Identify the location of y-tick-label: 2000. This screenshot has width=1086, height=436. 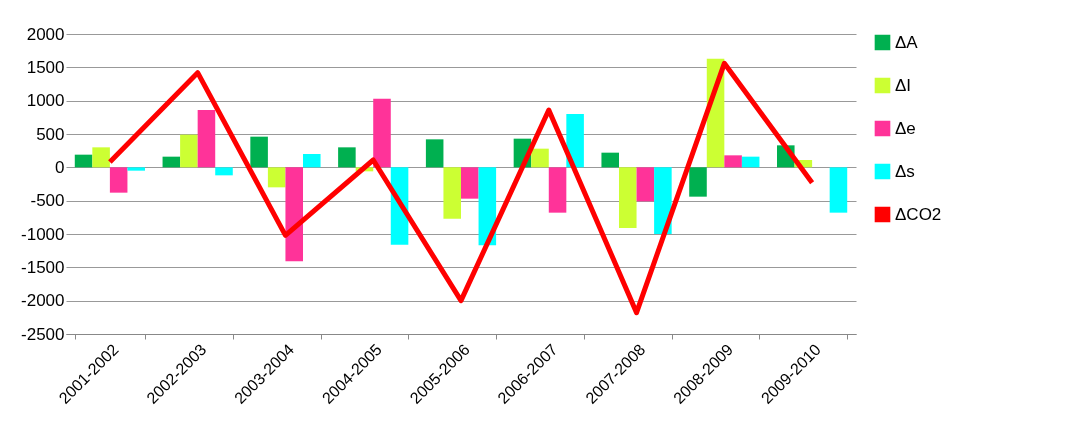
(45, 34).